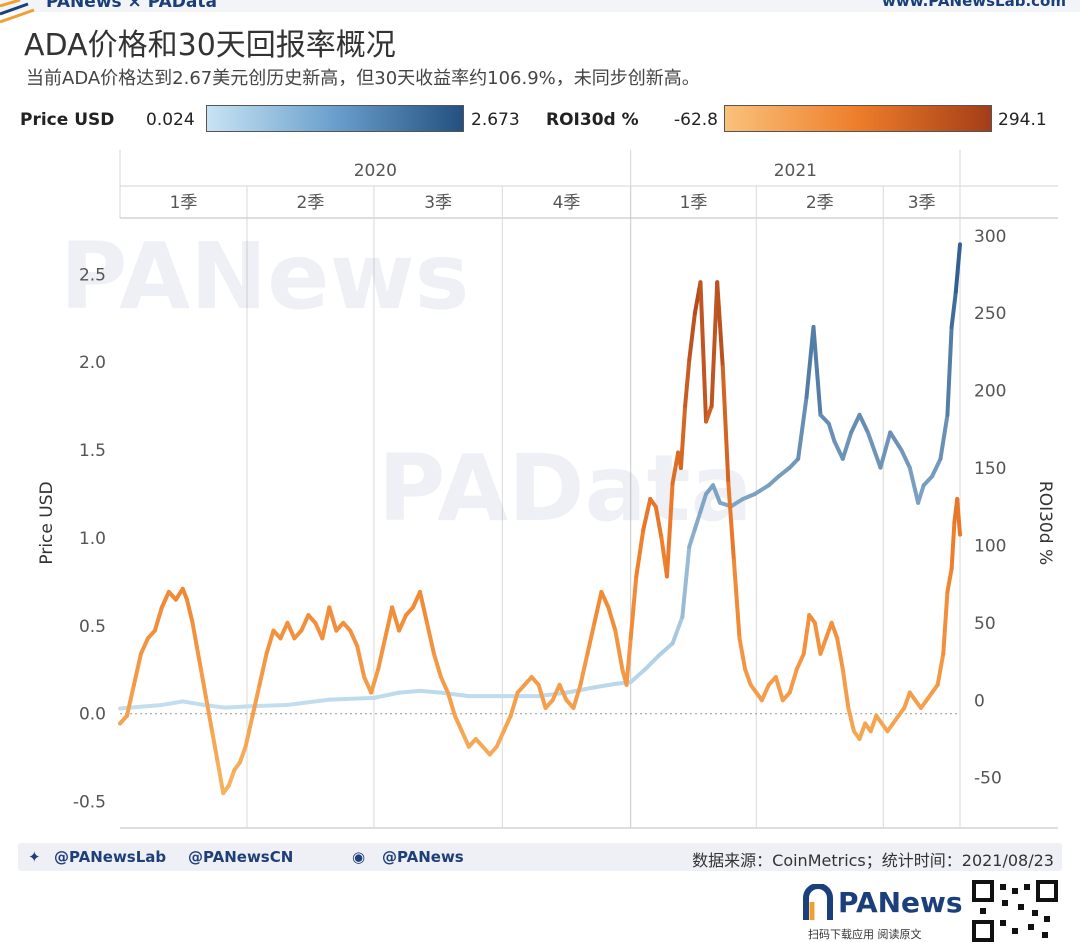 This screenshot has width=1080, height=942. Describe the element at coordinates (974, 5) in the screenshot. I see `site-url: www.PANewsLab.com` at that location.